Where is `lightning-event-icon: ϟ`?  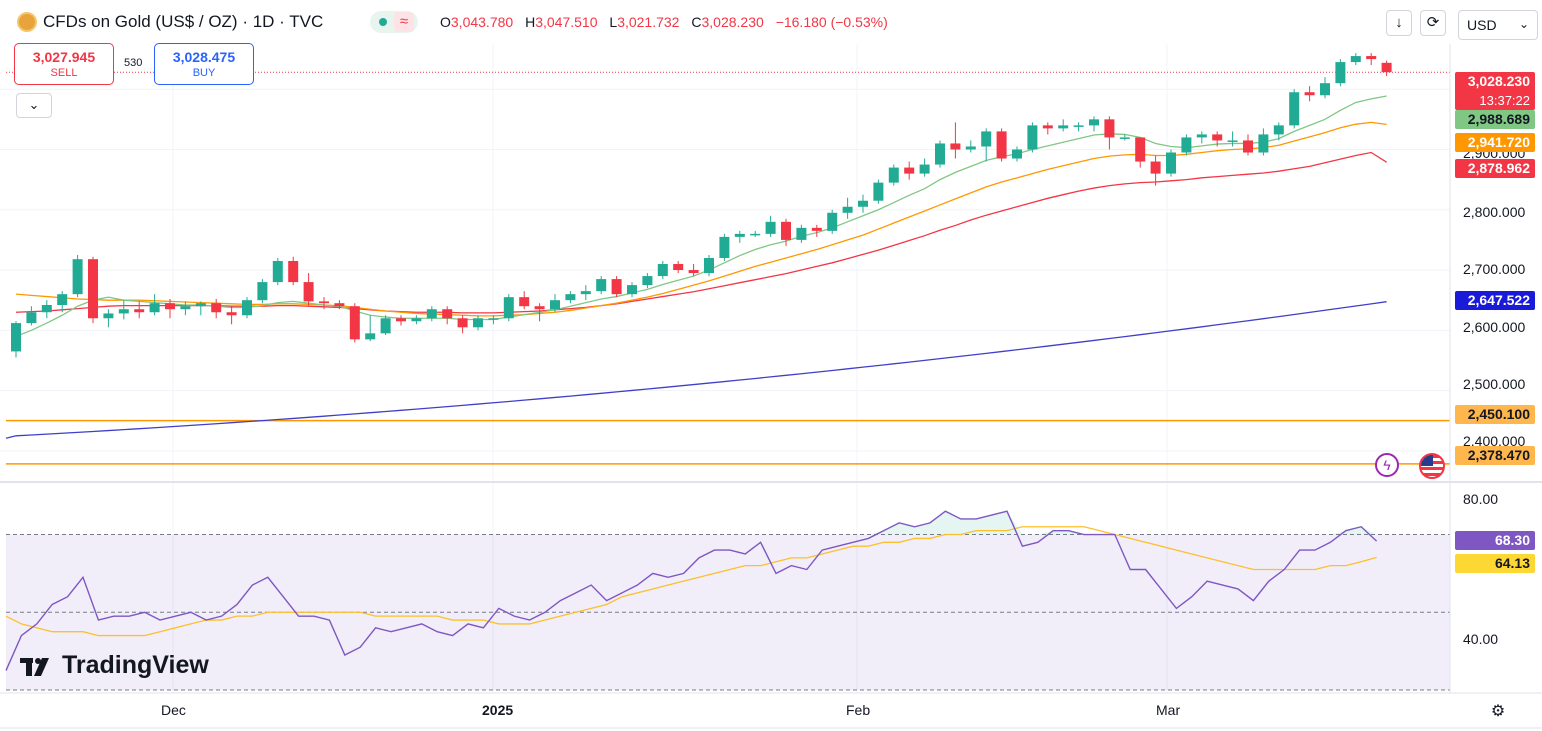 lightning-event-icon: ϟ is located at coordinates (1387, 465).